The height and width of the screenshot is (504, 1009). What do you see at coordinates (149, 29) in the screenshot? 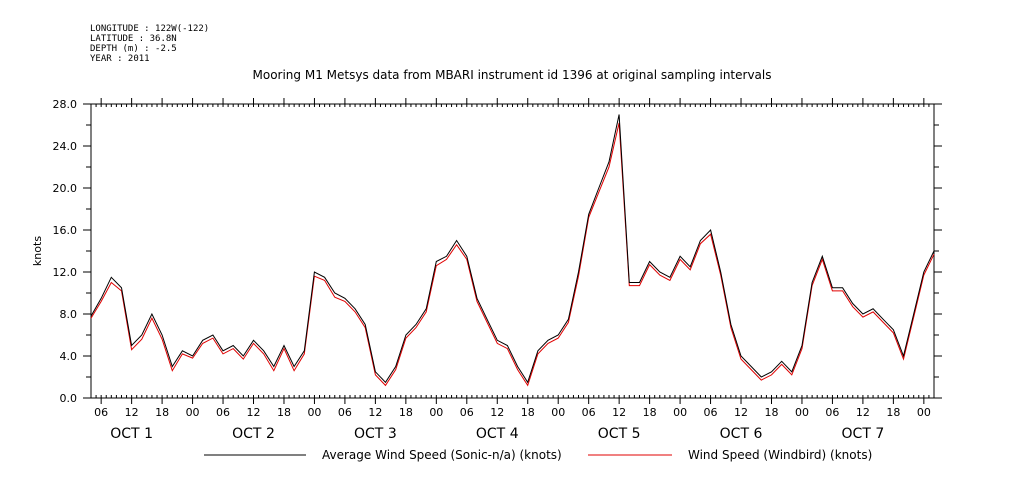
I see `metadata-line-longitude: LONGITUDE : 122W(-122)` at bounding box center [149, 29].